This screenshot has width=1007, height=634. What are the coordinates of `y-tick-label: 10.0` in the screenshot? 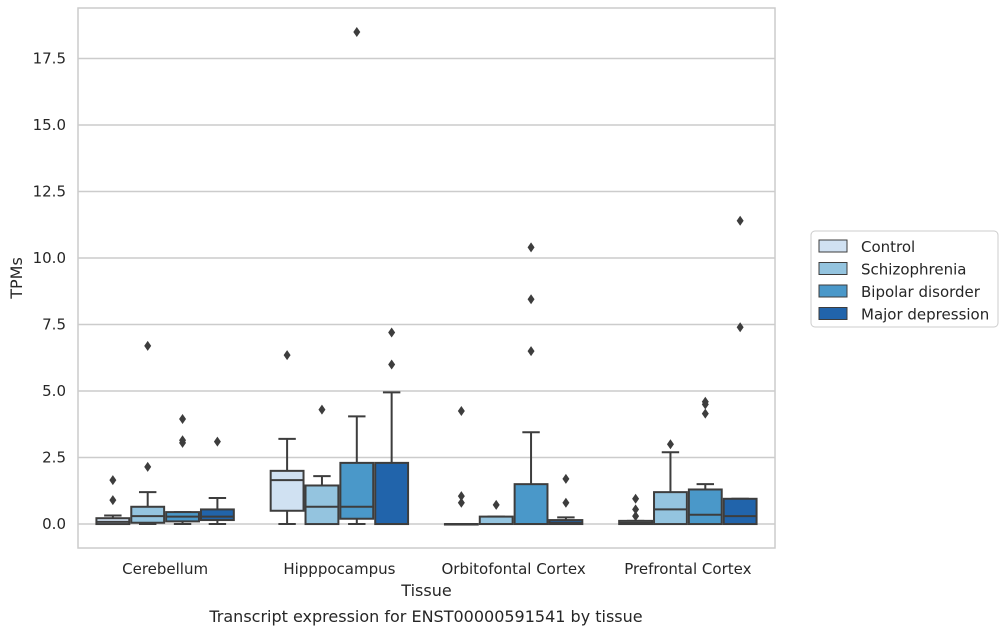 It's located at (49, 258).